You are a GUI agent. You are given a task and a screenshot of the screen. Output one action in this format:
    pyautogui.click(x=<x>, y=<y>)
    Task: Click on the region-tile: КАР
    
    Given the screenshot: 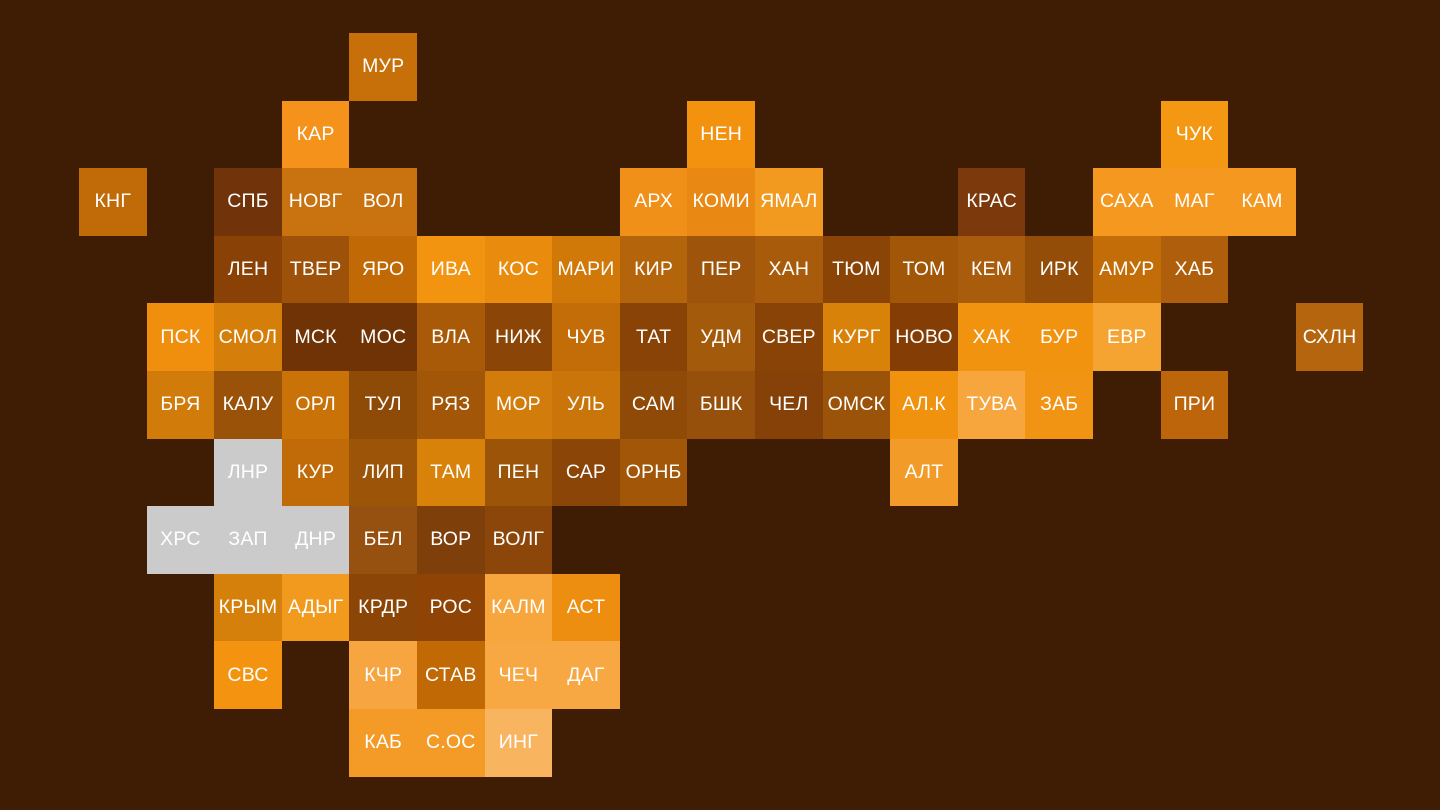 What is the action you would take?
    pyautogui.click(x=315, y=134)
    